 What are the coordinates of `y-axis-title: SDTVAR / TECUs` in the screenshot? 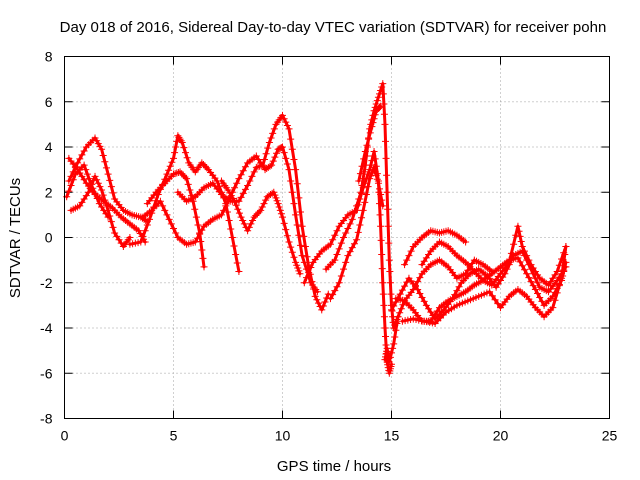 It's located at (15, 238).